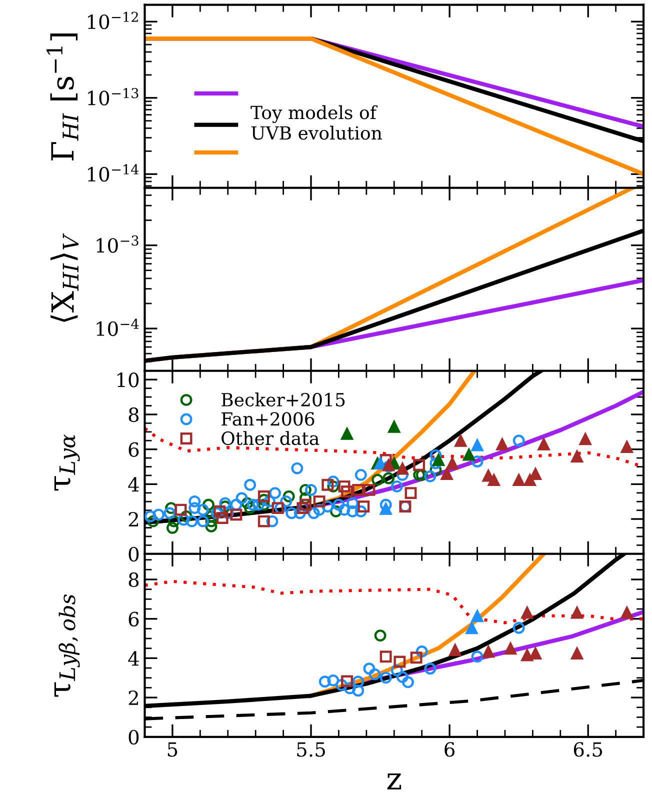 The height and width of the screenshot is (808, 652). Describe the element at coordinates (64, 277) in the screenshot. I see `y-axis-title: ⟨X$_{HI}$⟩$_{V}$` at that location.